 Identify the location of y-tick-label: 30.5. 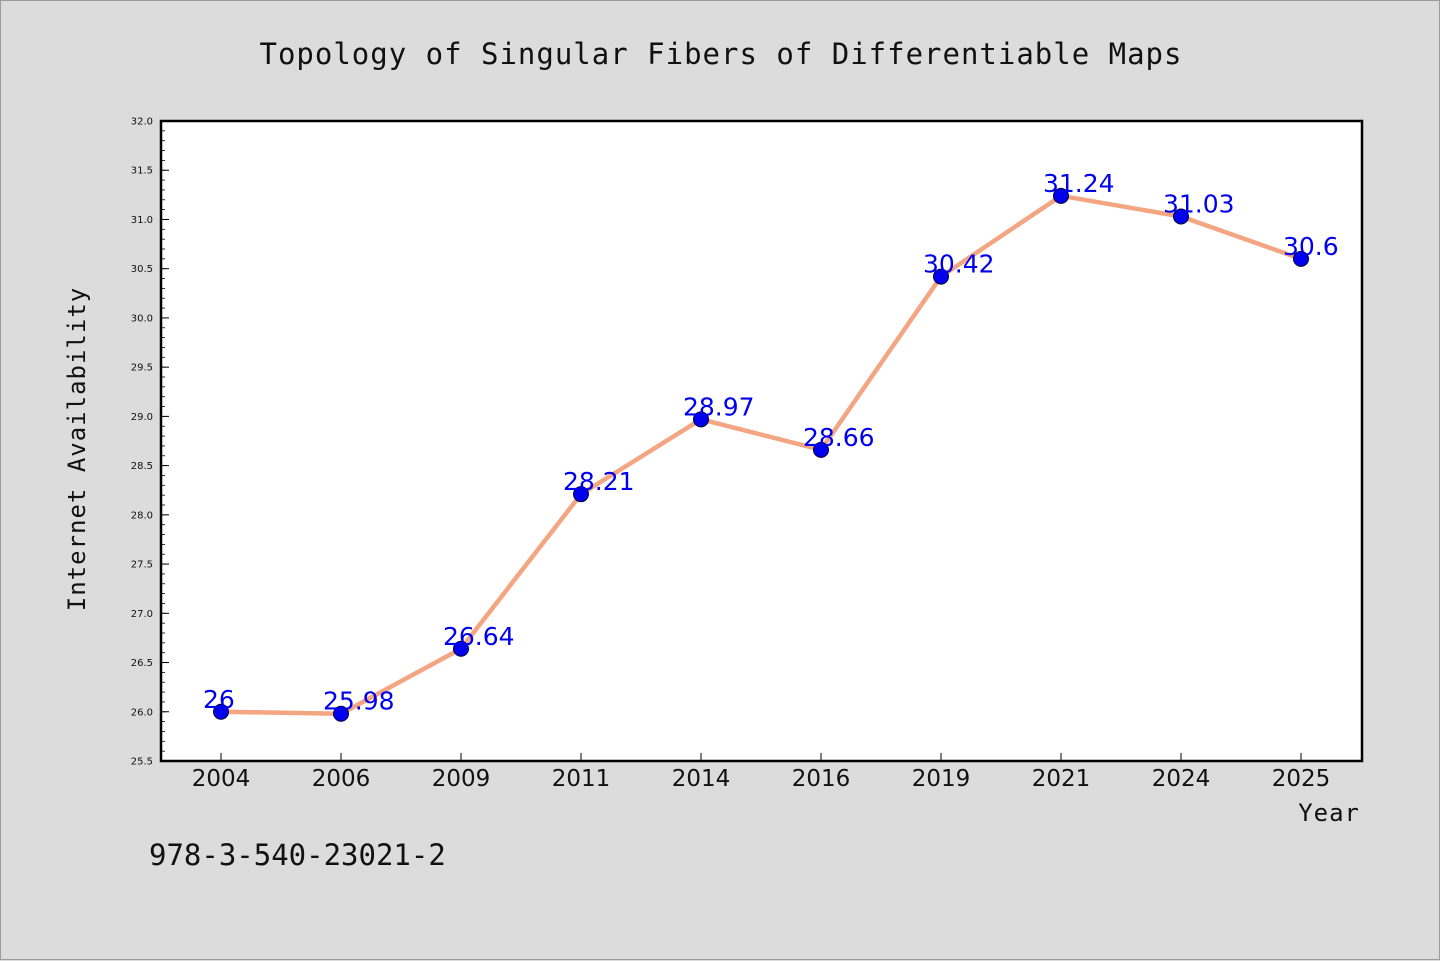
(142, 269).